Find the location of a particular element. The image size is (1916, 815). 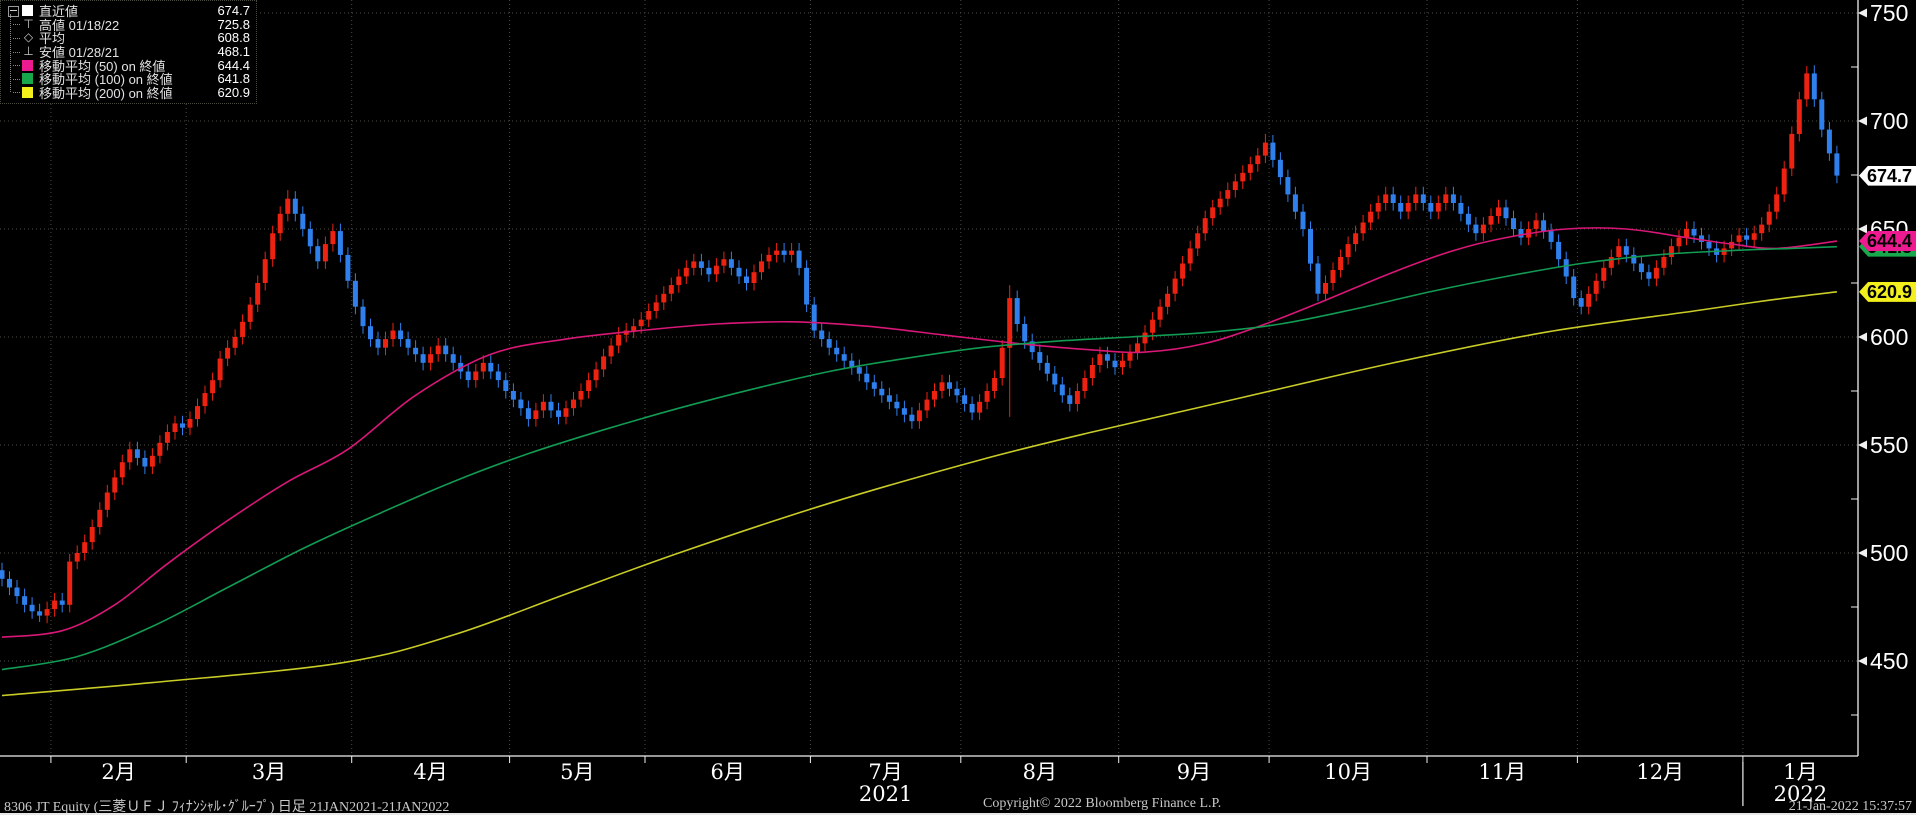

collapse-minus-icon is located at coordinates (13, 11).